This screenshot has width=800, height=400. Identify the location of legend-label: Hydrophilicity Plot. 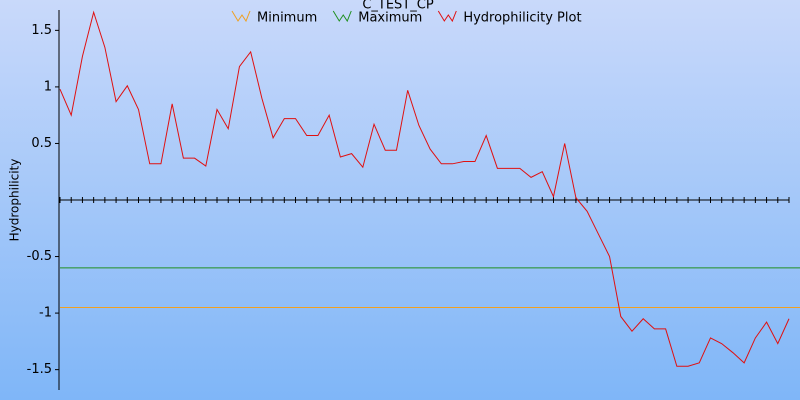
(522, 18).